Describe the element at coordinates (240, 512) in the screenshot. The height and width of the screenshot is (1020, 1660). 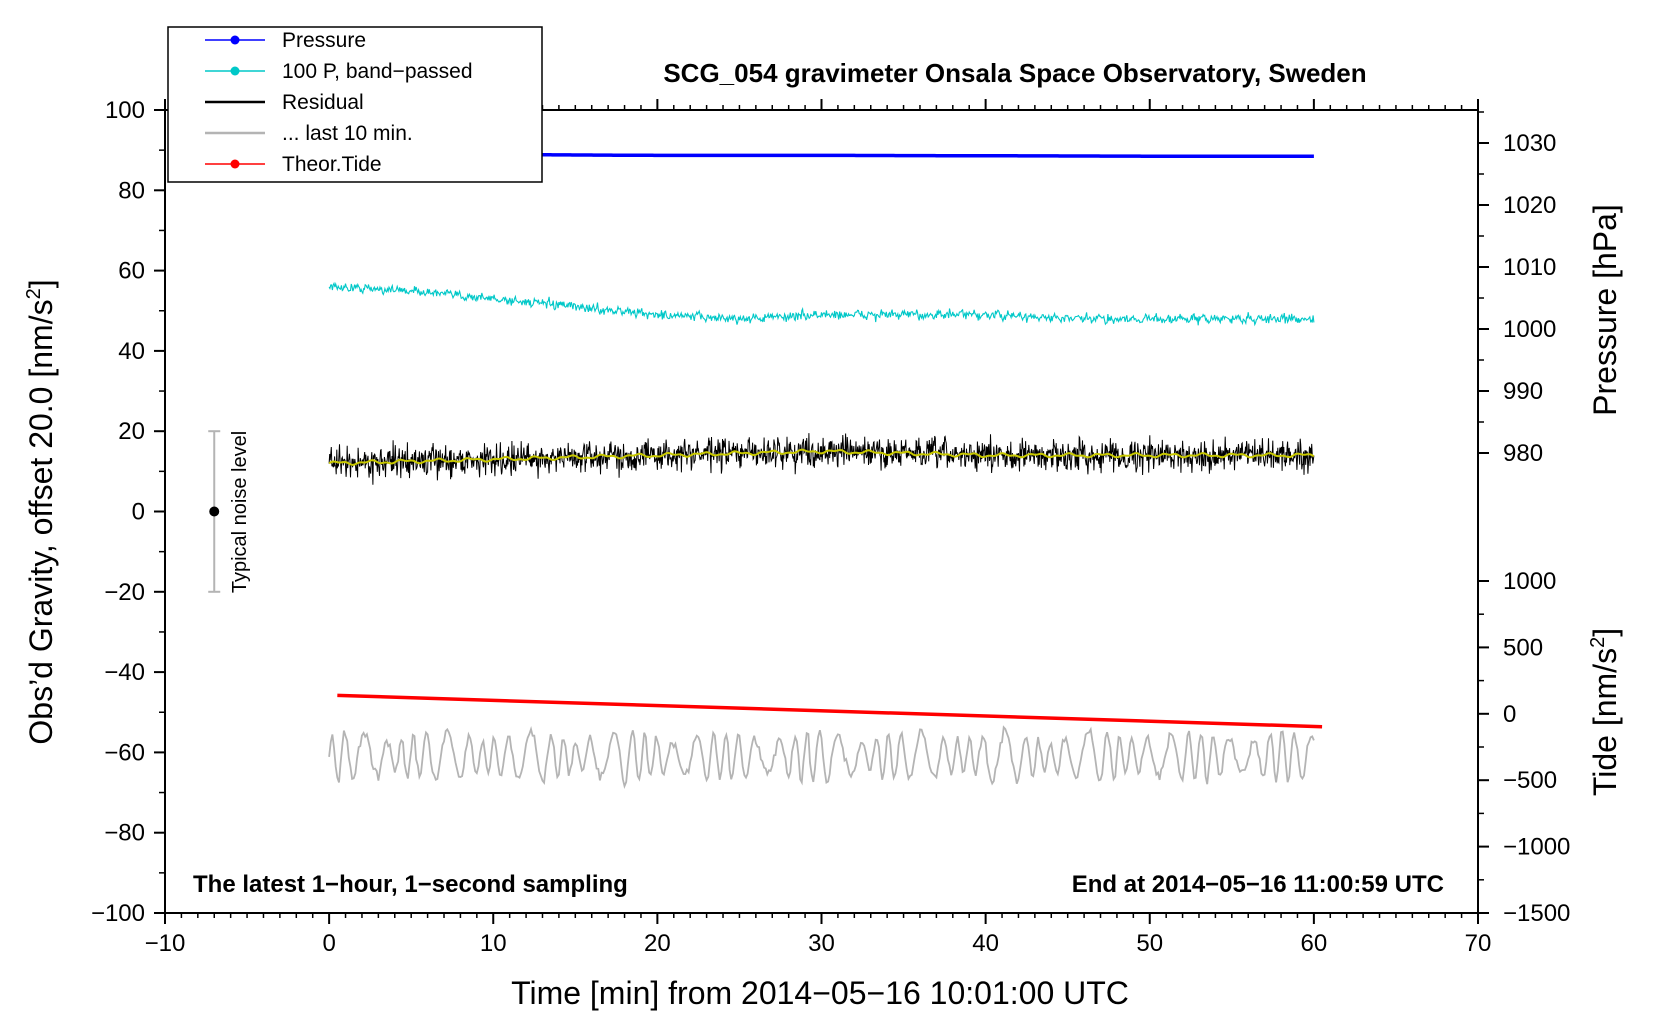
I see `noise-level-label: Typical noise level` at that location.